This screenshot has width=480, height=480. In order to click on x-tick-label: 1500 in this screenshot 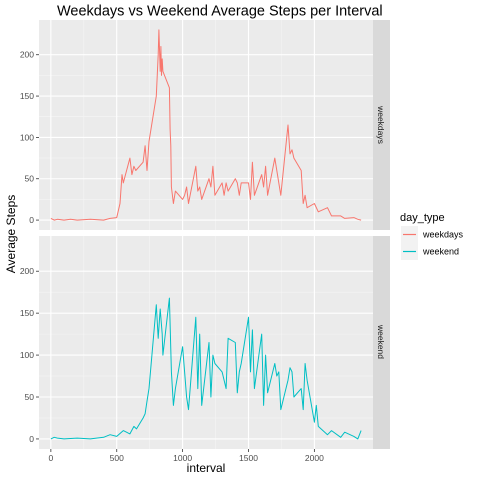, I will do `click(248, 458)`.